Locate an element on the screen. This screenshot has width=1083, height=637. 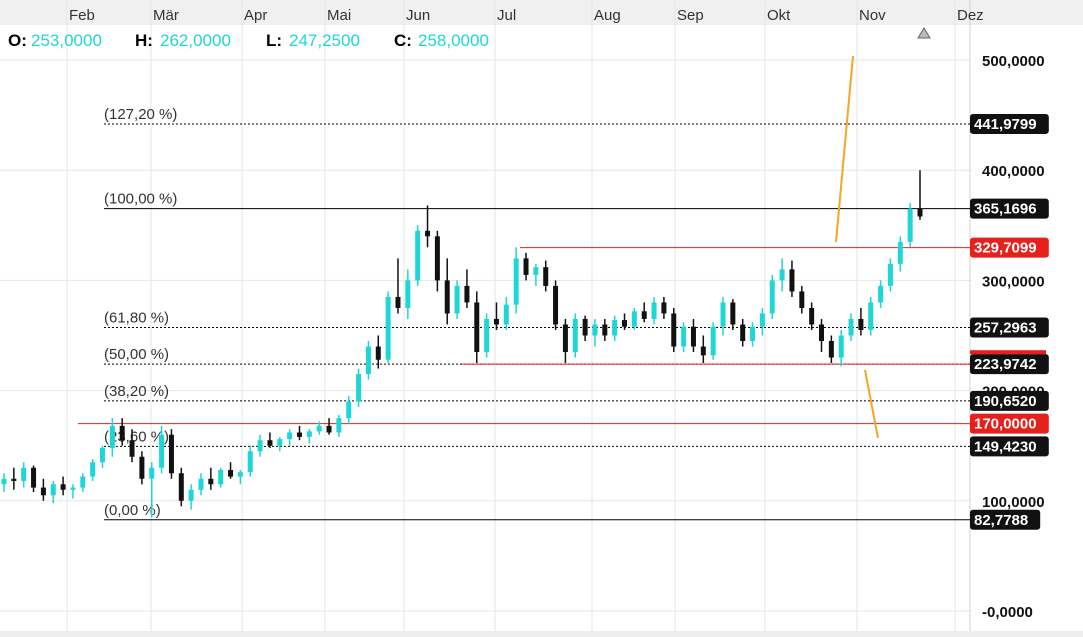
month-label-jun: Jun is located at coordinates (418, 15).